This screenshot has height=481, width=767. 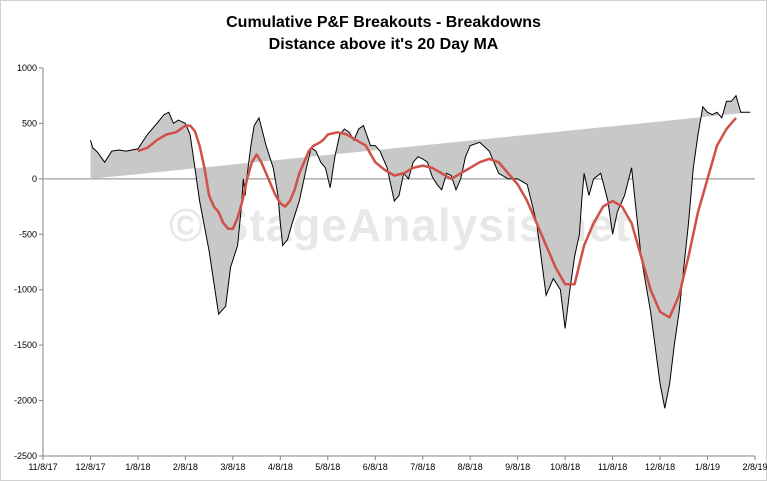 What do you see at coordinates (660, 467) in the screenshot?
I see `x-tick-label: 12/8/18` at bounding box center [660, 467].